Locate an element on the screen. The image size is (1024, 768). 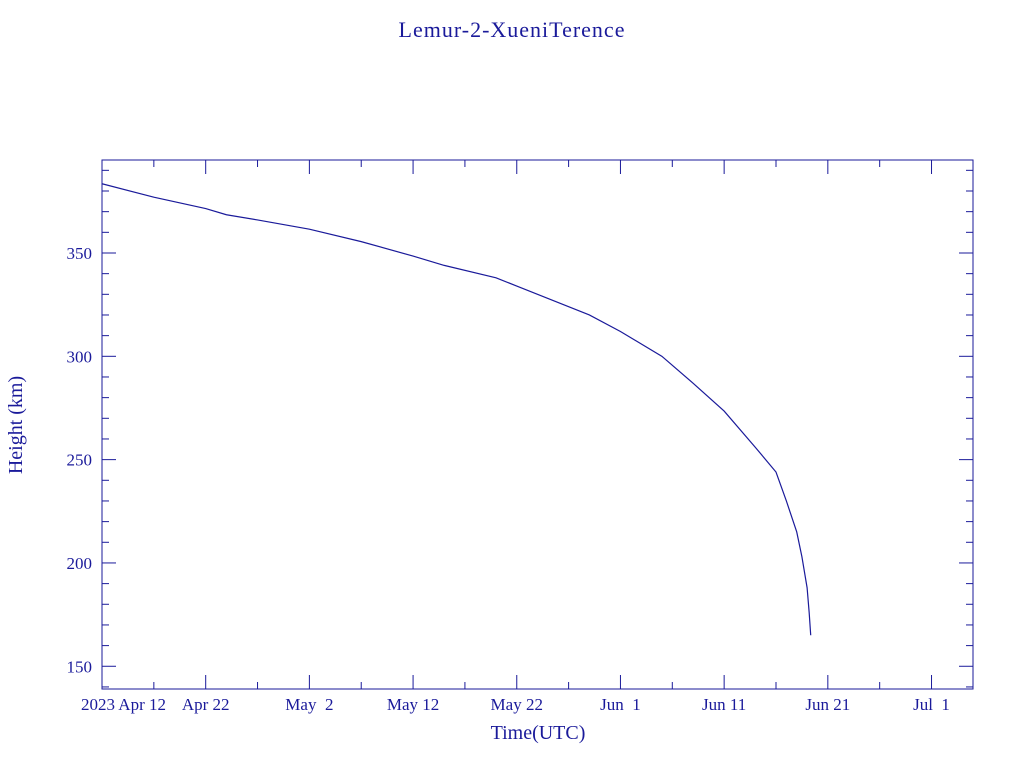
x-tick-label: Jun 21 is located at coordinates (827, 704).